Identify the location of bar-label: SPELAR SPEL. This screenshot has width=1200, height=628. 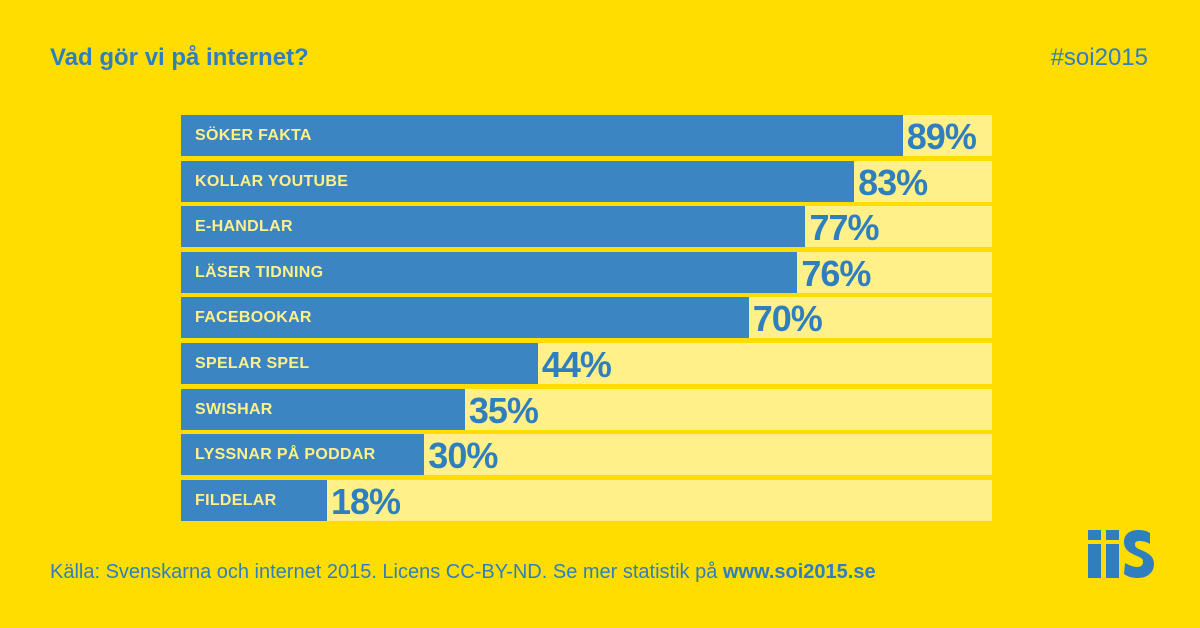
(252, 363).